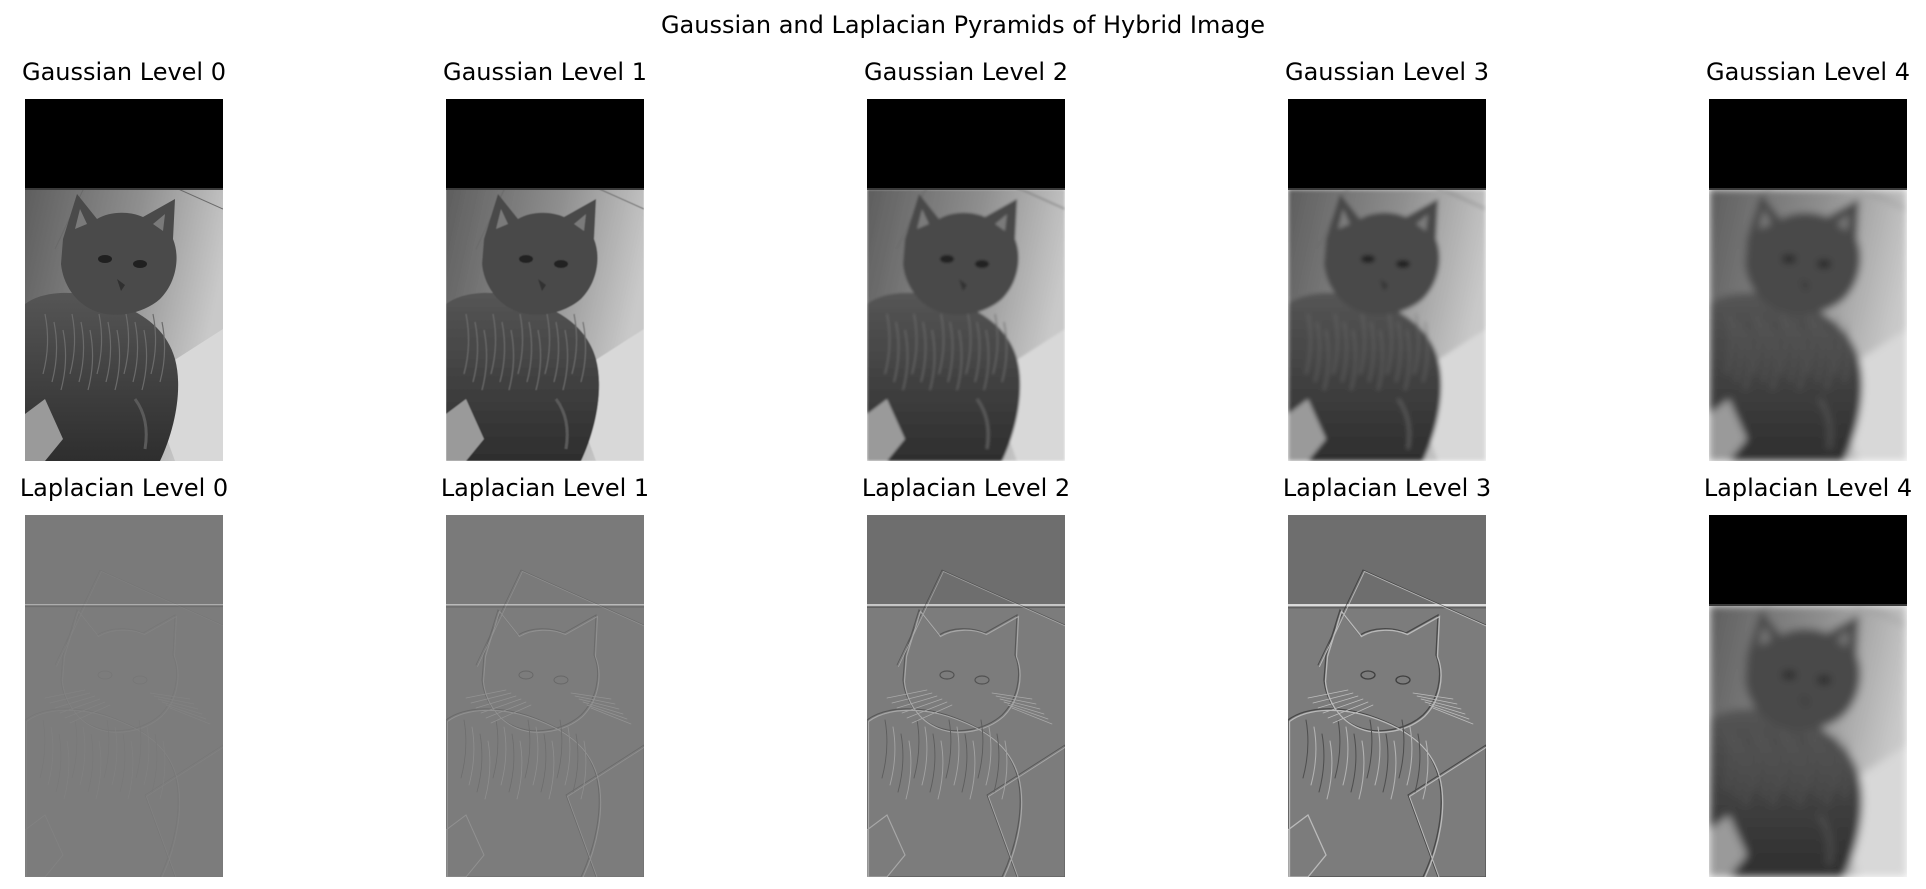  What do you see at coordinates (966, 488) in the screenshot?
I see `laplacian-panel-2-title: Laplacian Level 2` at bounding box center [966, 488].